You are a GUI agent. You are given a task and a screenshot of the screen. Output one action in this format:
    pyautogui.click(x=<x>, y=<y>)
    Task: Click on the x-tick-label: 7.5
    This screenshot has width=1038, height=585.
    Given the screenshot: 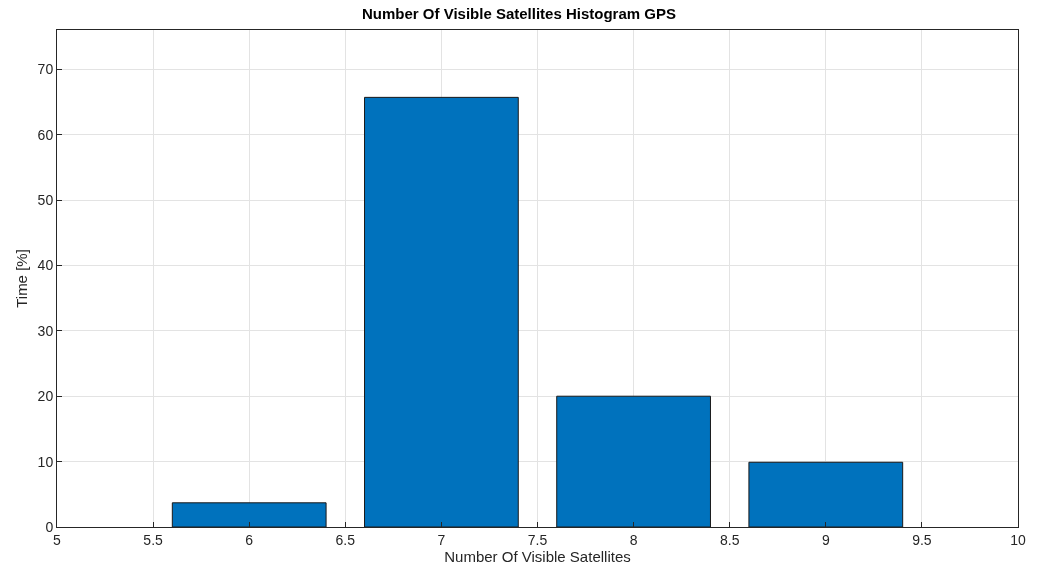 What is the action you would take?
    pyautogui.click(x=537, y=539)
    